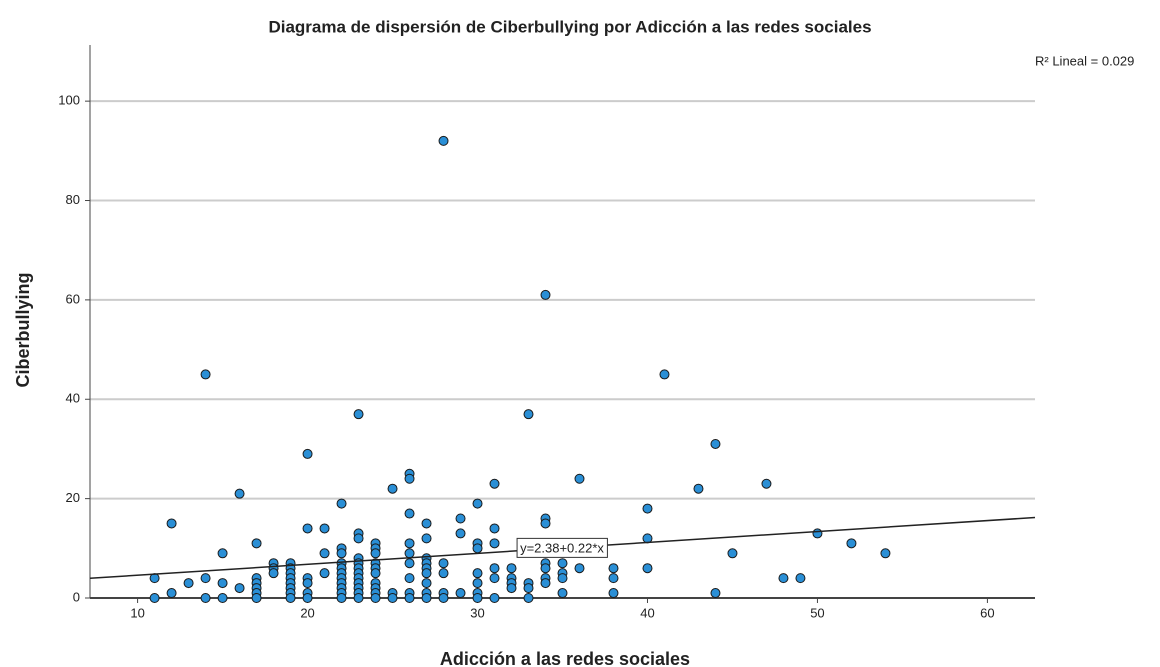 This screenshot has height=667, width=1160. Describe the element at coordinates (987, 612) in the screenshot. I see `x-tick-label: 60` at that location.